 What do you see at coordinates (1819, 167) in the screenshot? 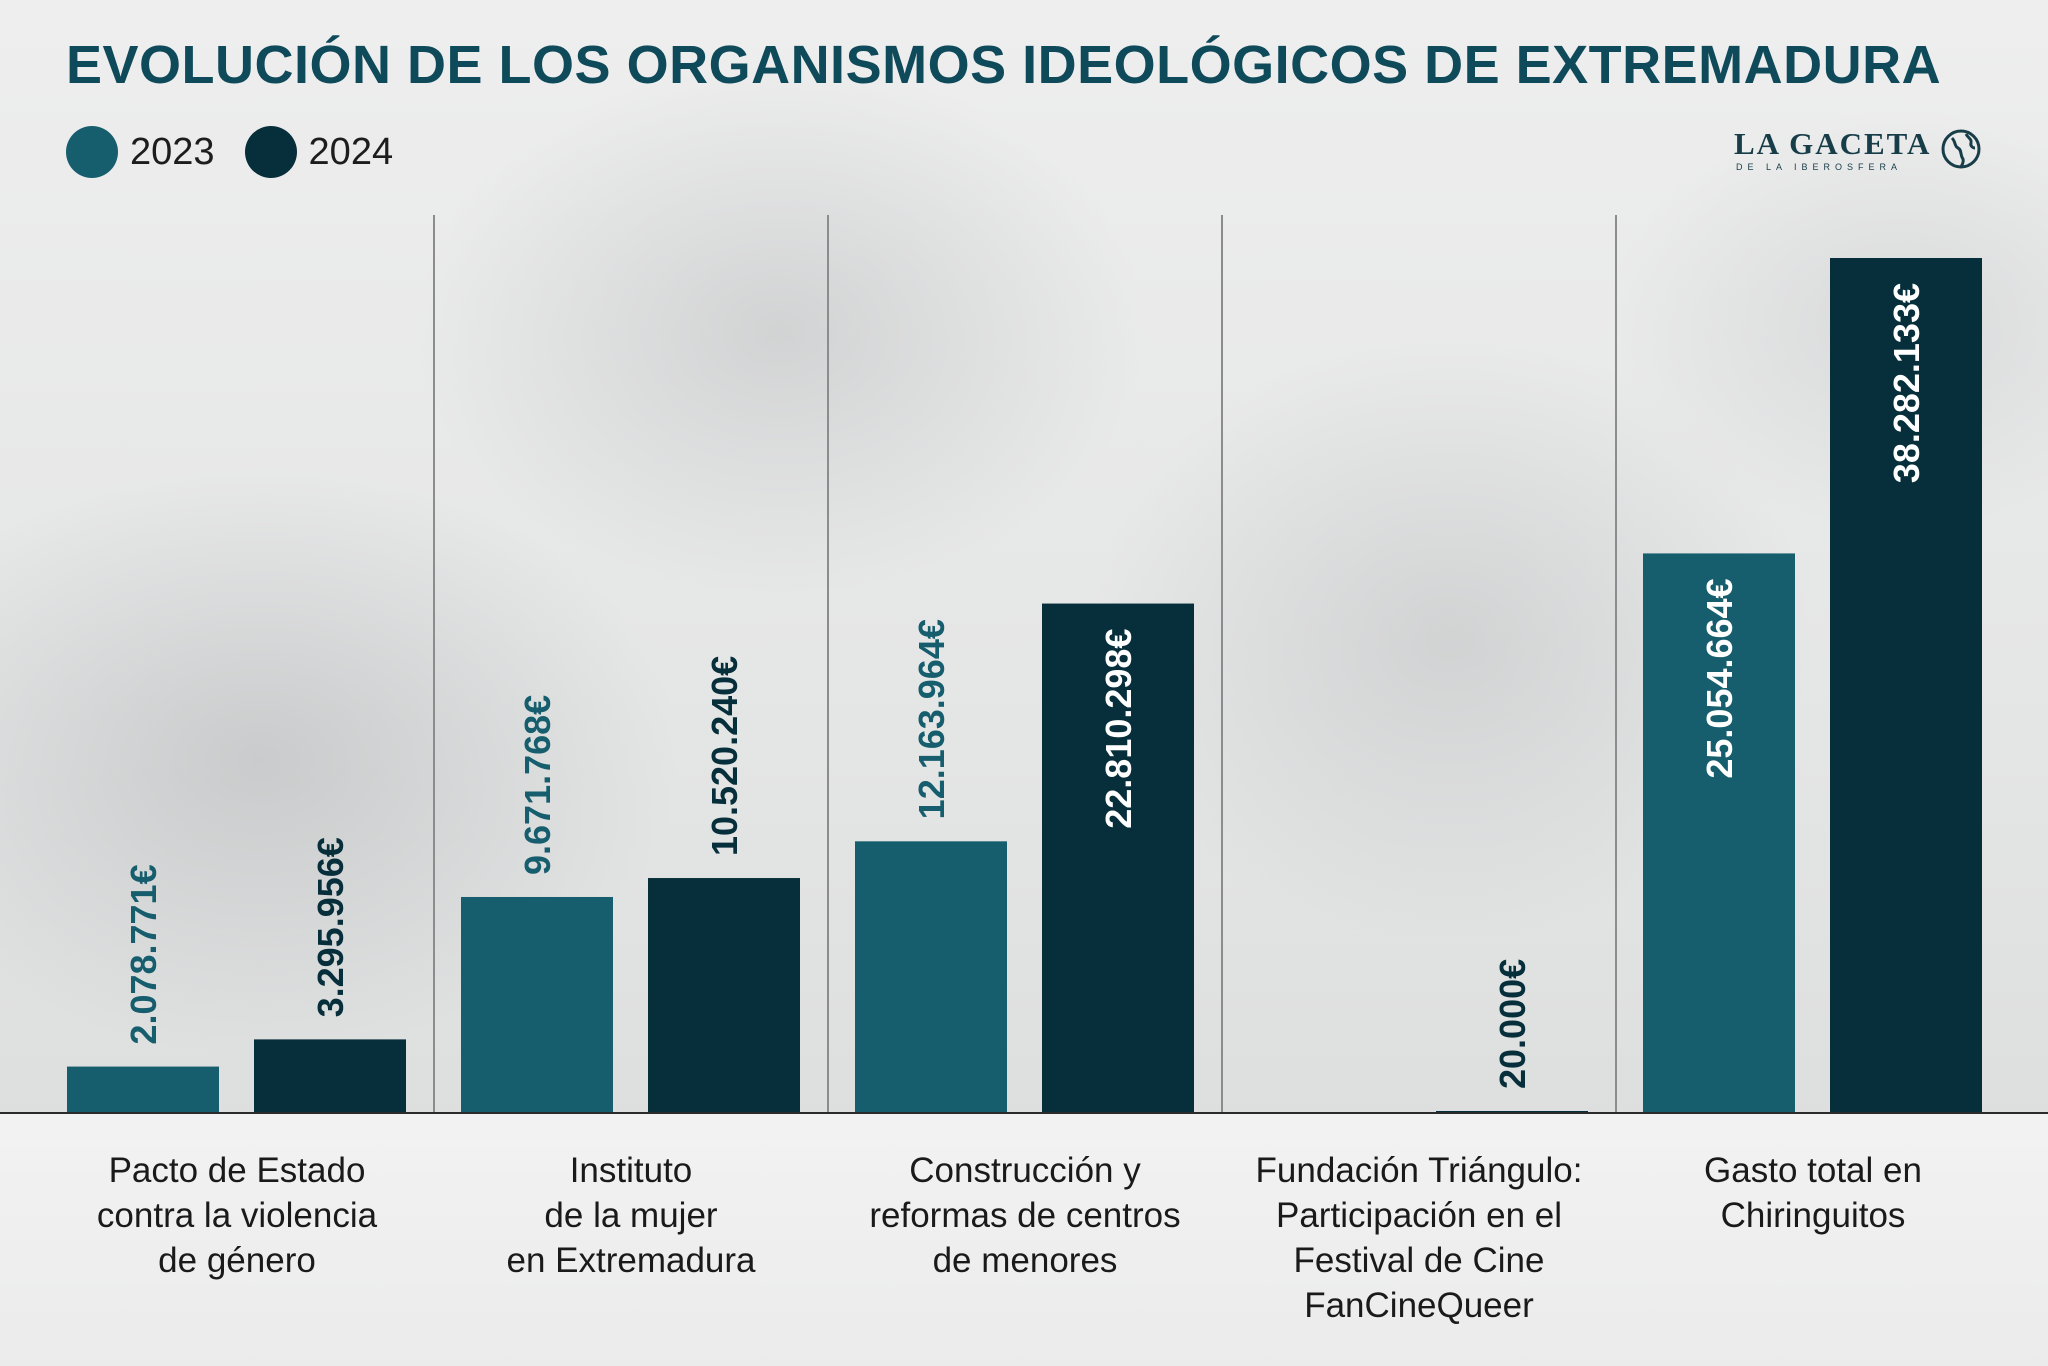
I see `logo-tagline: DE LA IBEROSFERA` at bounding box center [1819, 167].